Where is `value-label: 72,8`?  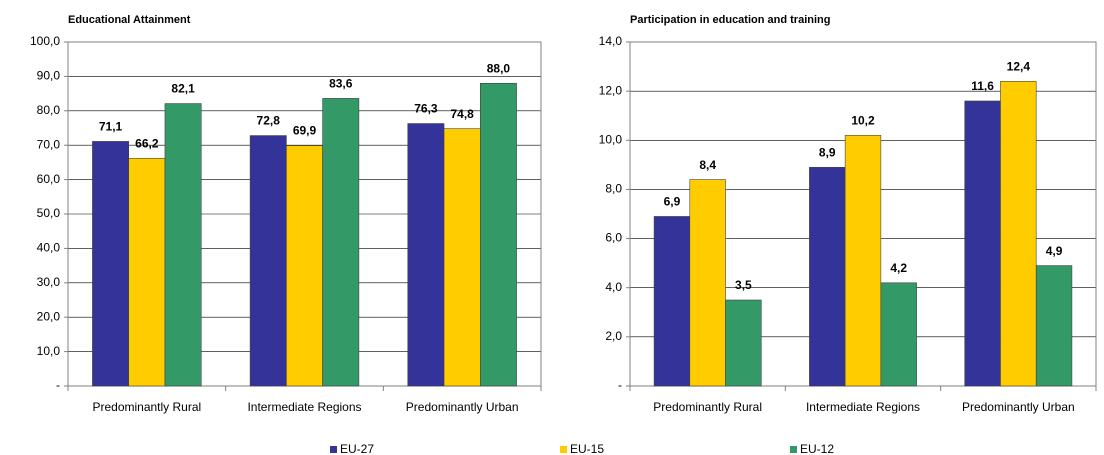
value-label: 72,8 is located at coordinates (269, 121).